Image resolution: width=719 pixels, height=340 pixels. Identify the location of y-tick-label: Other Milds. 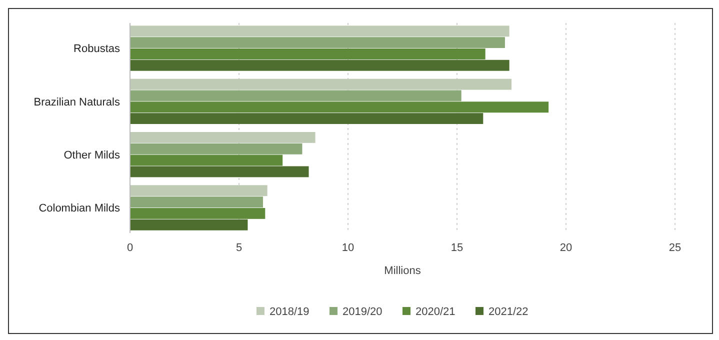
(92, 155).